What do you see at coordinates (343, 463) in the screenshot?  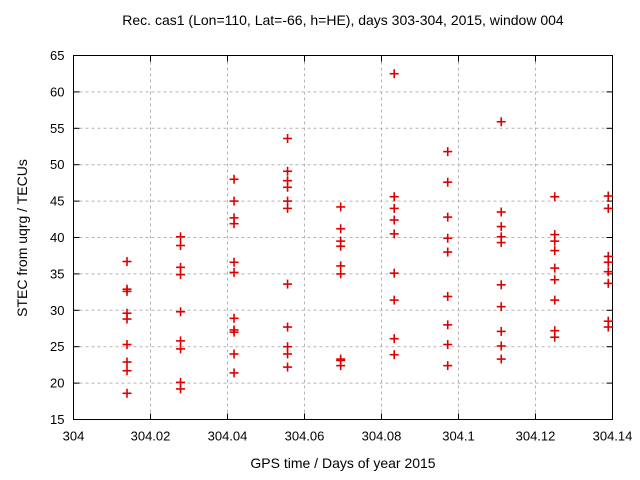 I see `x-axis-label: GPS time / Days of year 2015` at bounding box center [343, 463].